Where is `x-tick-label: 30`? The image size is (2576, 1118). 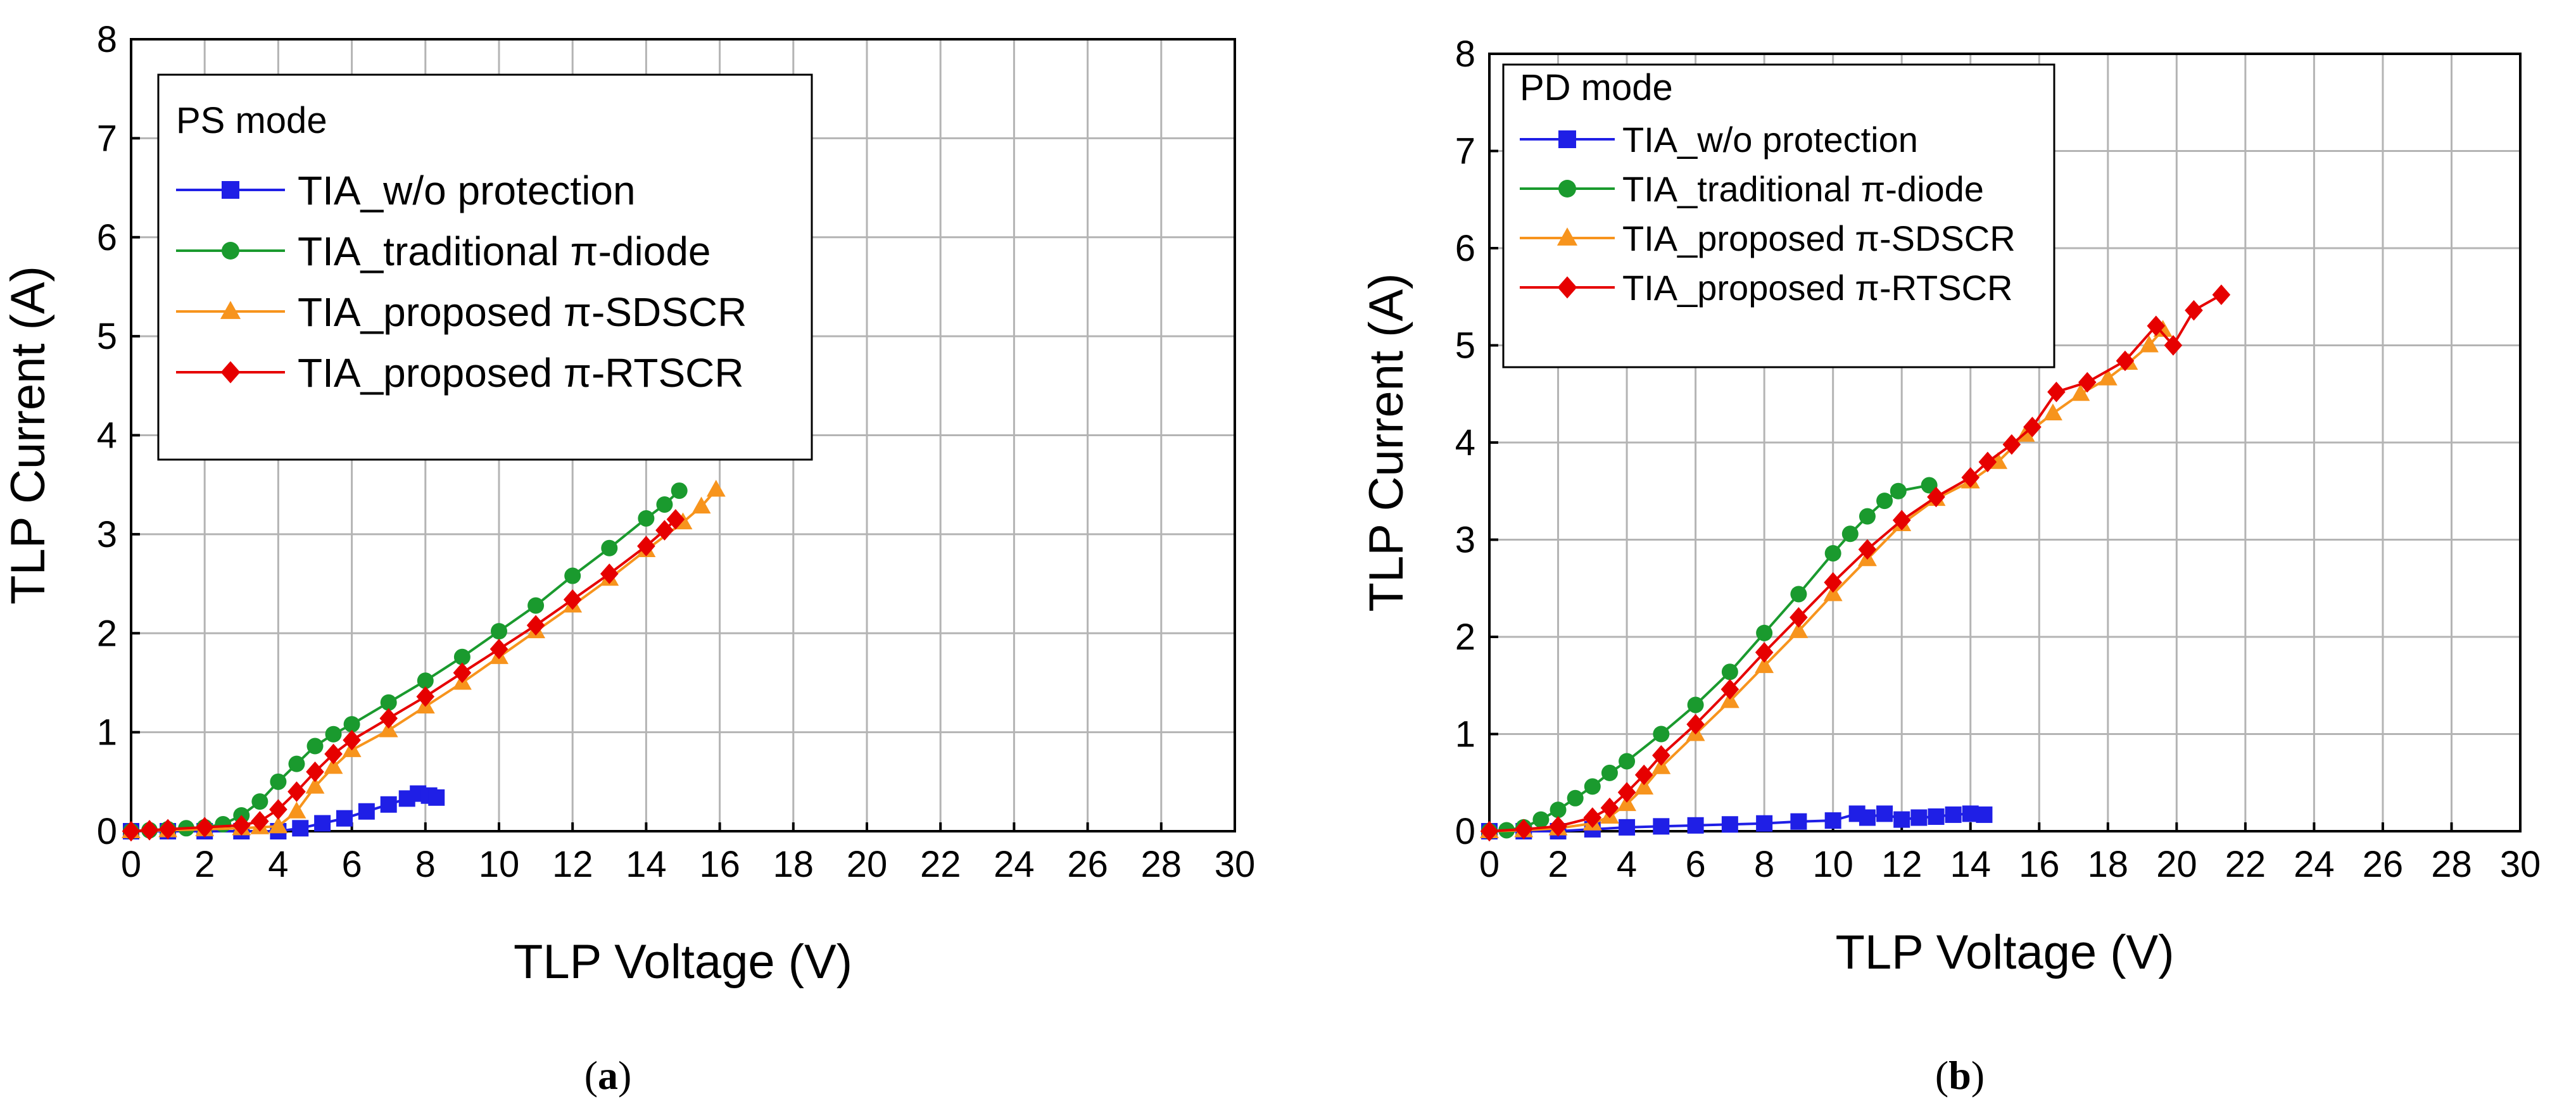
x-tick-label: 30 is located at coordinates (1235, 864).